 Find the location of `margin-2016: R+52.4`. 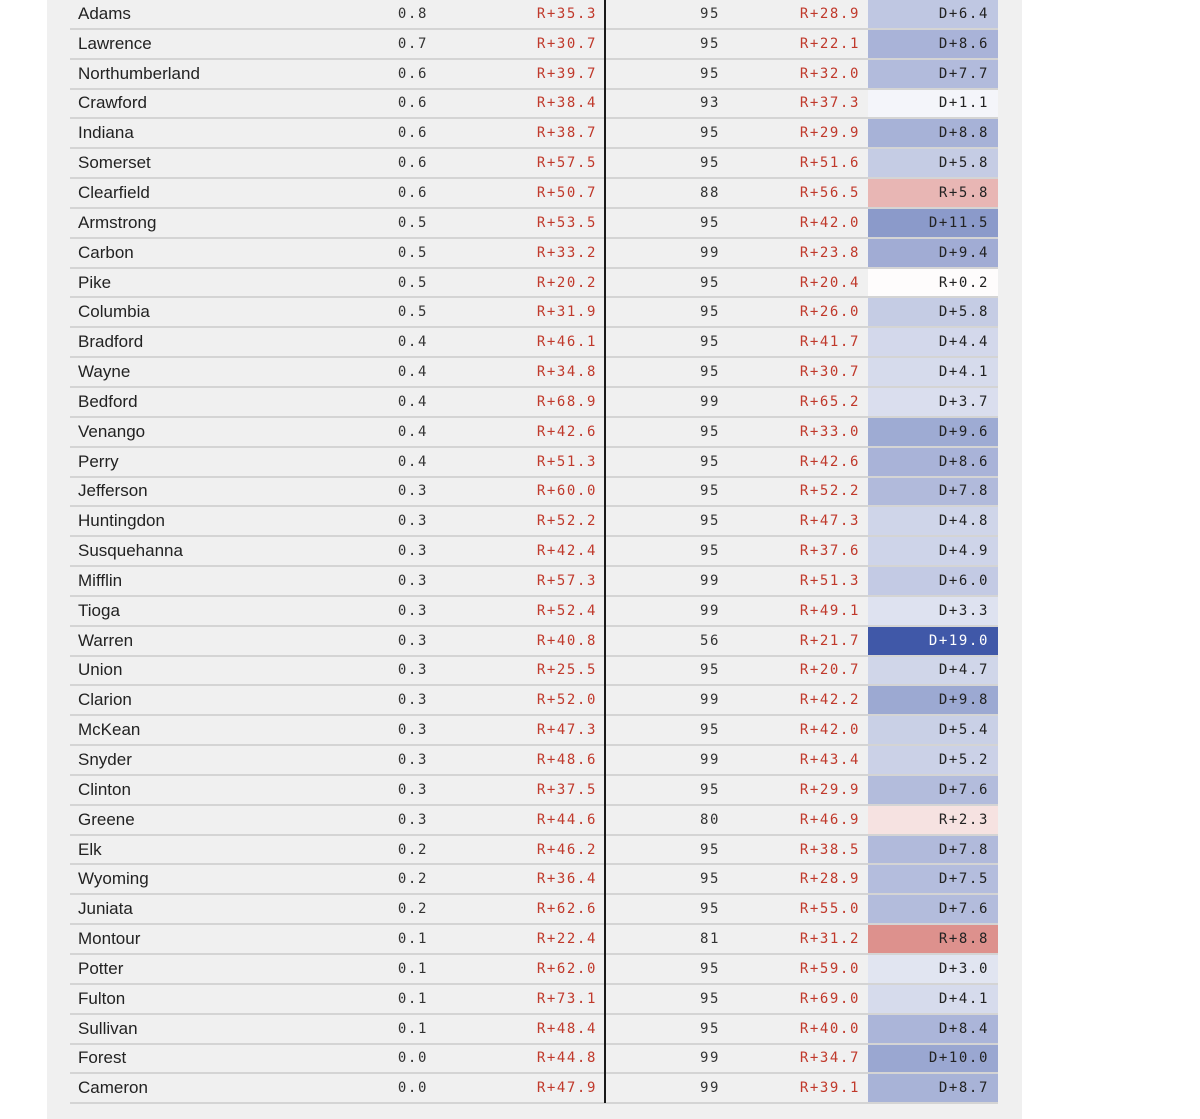

margin-2016: R+52.4 is located at coordinates (566, 610).